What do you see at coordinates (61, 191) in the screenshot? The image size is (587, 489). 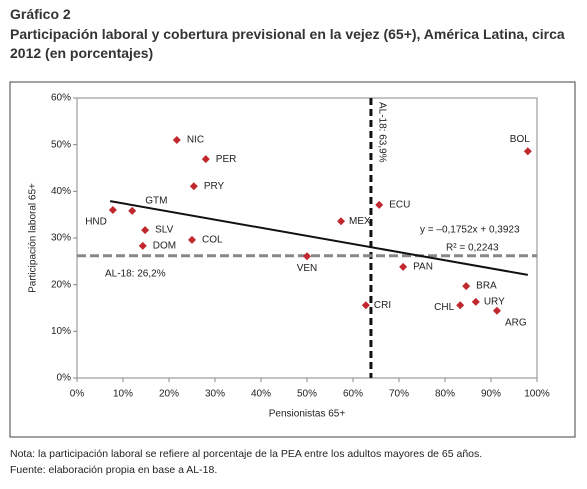 I see `y-tick-label: 40%` at bounding box center [61, 191].